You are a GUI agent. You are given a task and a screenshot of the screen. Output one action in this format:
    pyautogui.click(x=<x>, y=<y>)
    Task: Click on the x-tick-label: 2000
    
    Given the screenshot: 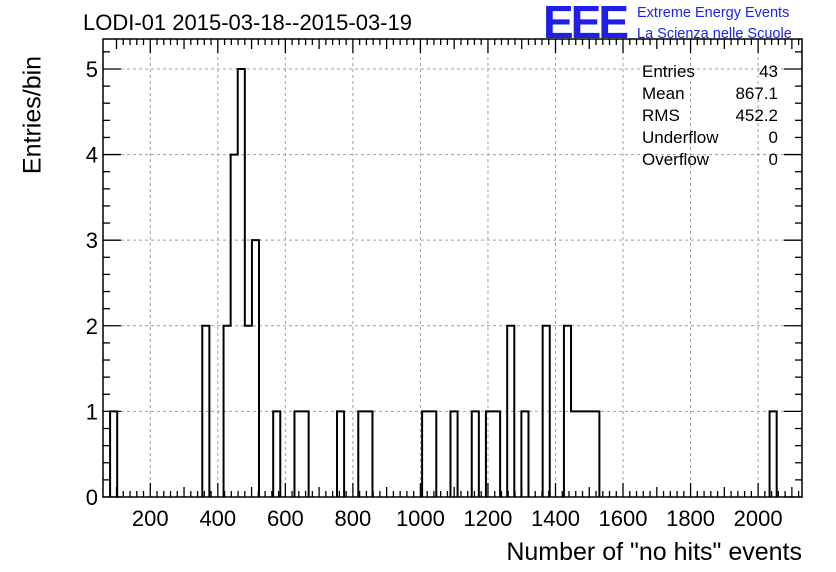 What is the action you would take?
    pyautogui.click(x=758, y=518)
    